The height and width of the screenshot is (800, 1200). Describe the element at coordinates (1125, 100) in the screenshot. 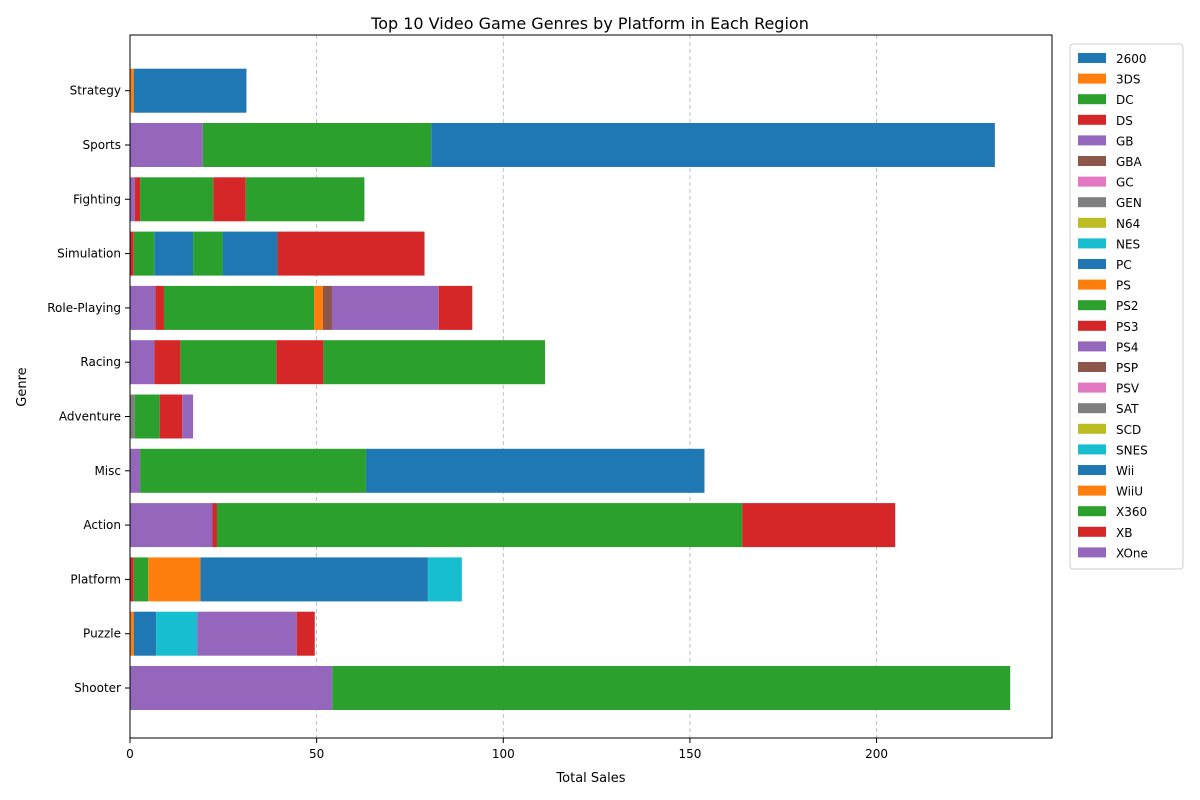

I see `legend-label: DC` at that location.